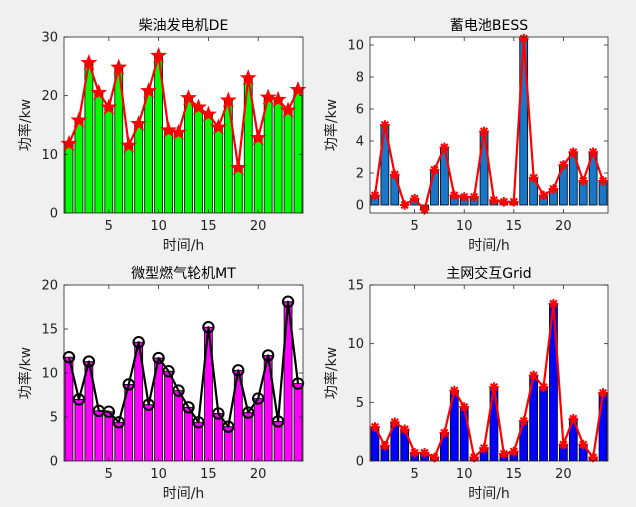 Image resolution: width=636 pixels, height=507 pixels. Describe the element at coordinates (489, 26) in the screenshot. I see `chart-title: 蓄电池BESS` at that location.